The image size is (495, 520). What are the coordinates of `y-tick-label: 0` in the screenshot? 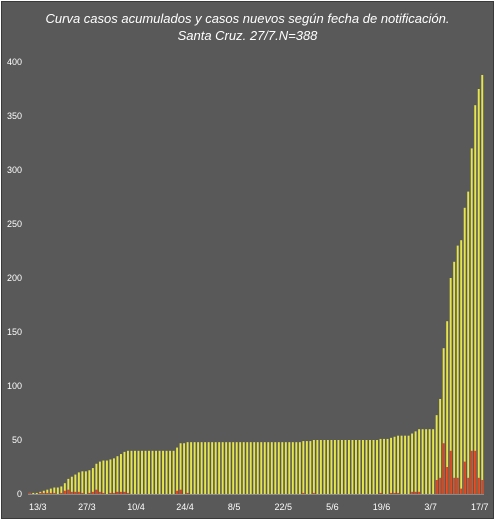 It's located at (19, 494).